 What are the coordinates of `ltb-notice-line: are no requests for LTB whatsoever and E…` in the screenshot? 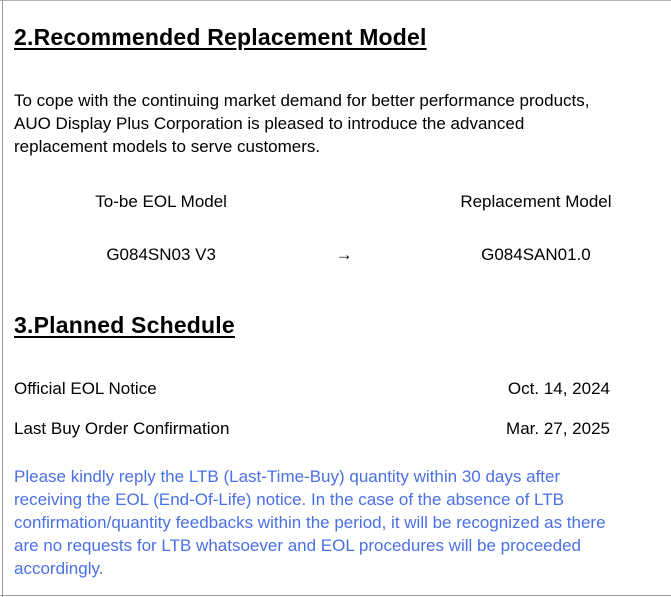 It's located at (297, 545).